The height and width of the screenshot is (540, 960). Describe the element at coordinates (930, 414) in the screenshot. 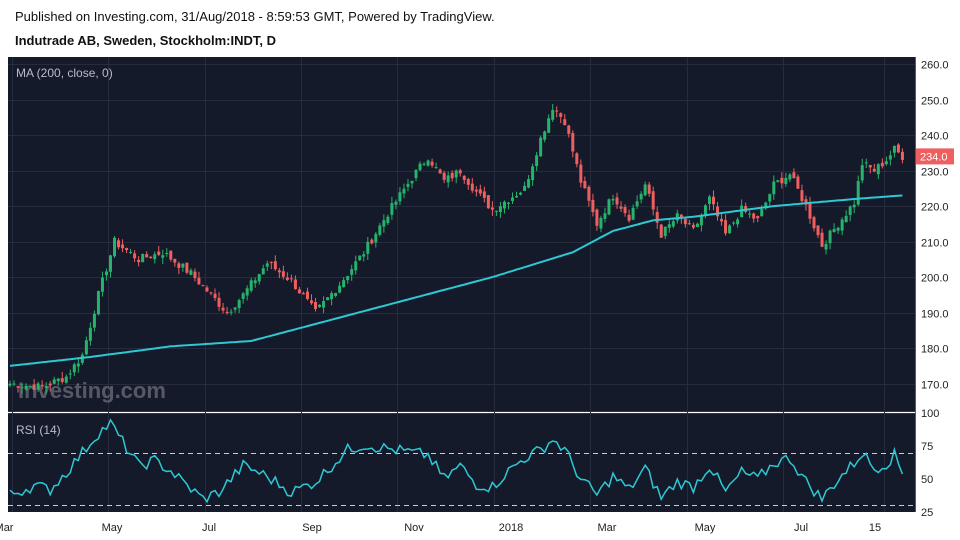

I see `rsi-tick-label: 100` at that location.